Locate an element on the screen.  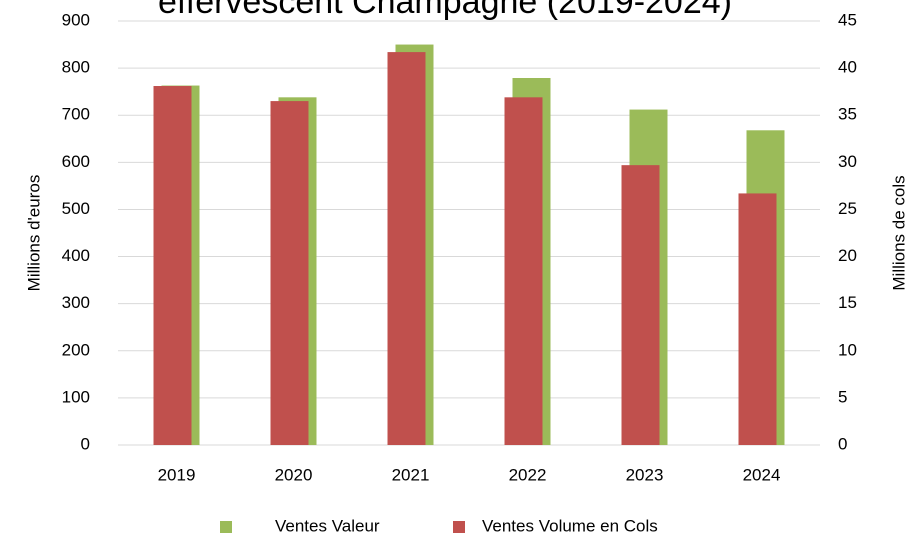
x-tick-label: 2022 is located at coordinates (528, 474).